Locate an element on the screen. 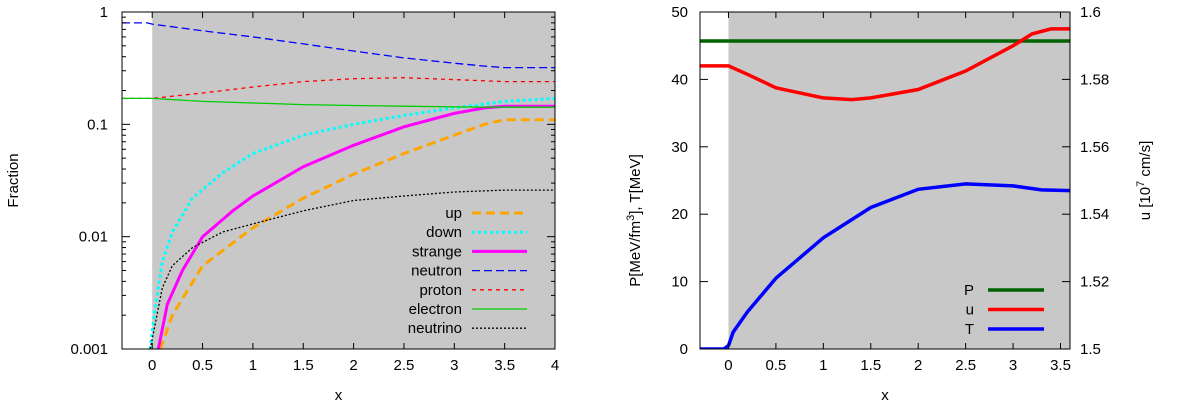 The width and height of the screenshot is (1178, 408). y-left-tick-label: 20 is located at coordinates (679, 214).